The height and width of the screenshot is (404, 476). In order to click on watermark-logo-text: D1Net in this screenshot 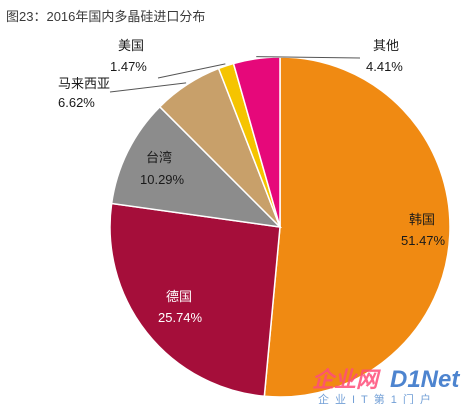, I will do `click(425, 379)`.